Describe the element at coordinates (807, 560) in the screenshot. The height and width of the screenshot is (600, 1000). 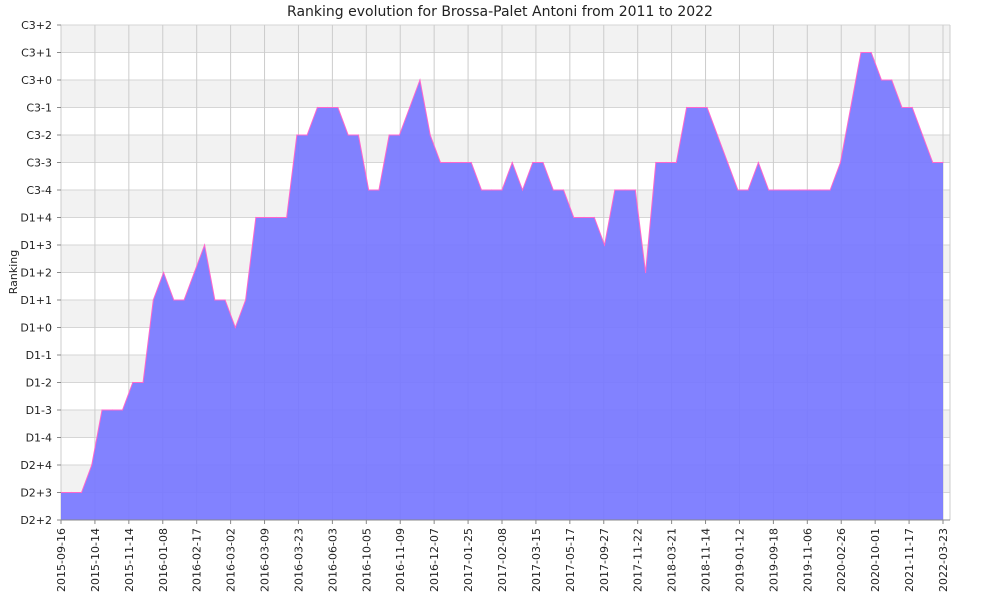
I see `x-tick-label: 2019-11-06` at that location.